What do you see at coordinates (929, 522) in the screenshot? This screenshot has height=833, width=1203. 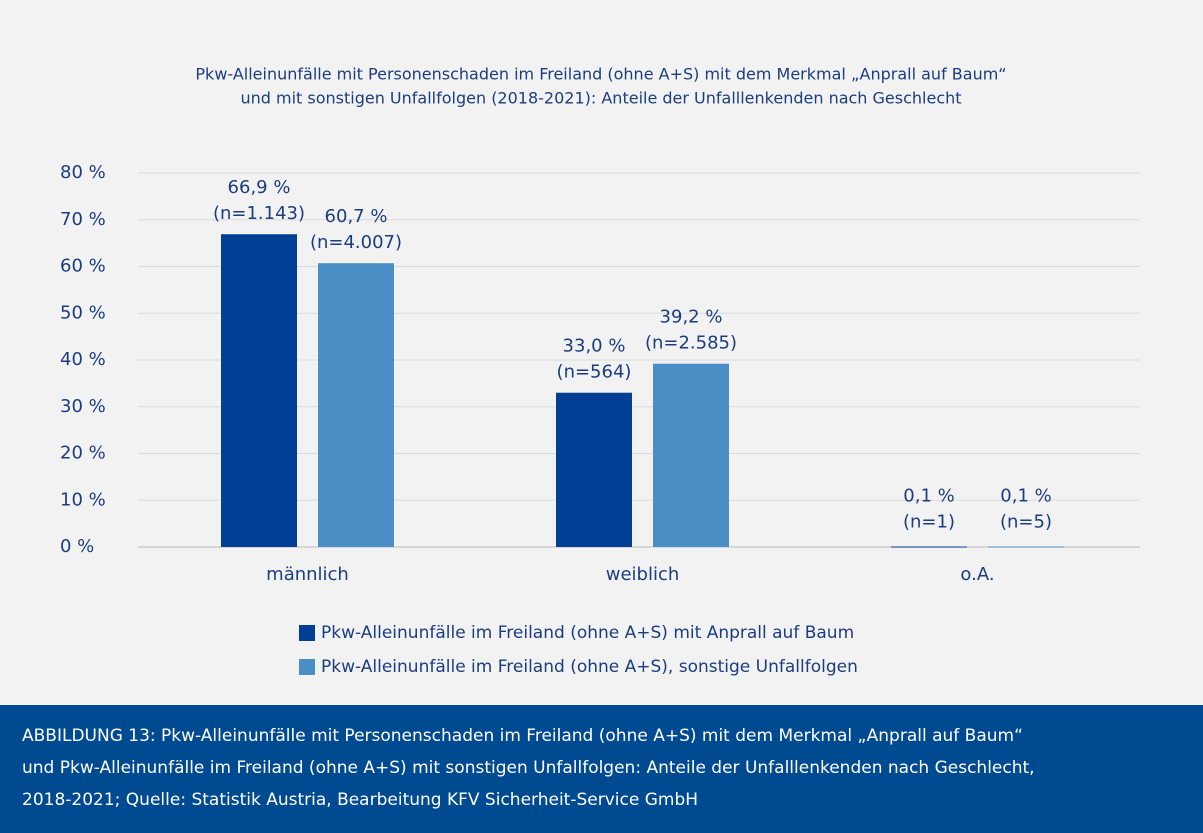 I see `data-label: (n=1)` at bounding box center [929, 522].